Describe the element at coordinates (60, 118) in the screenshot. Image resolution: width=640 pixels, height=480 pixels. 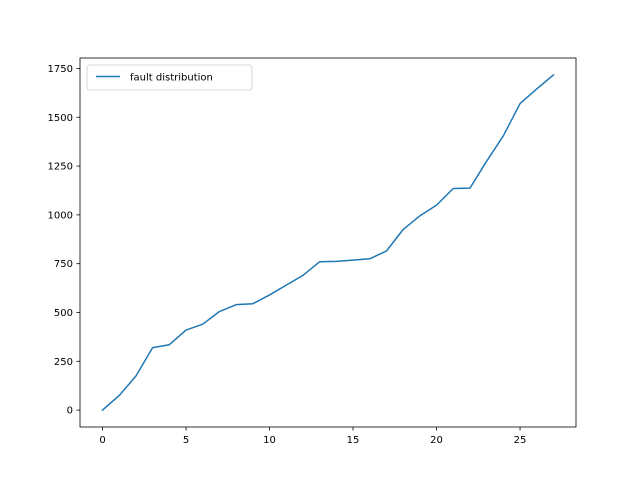
I see `y-tick-label: 1500` at that location.